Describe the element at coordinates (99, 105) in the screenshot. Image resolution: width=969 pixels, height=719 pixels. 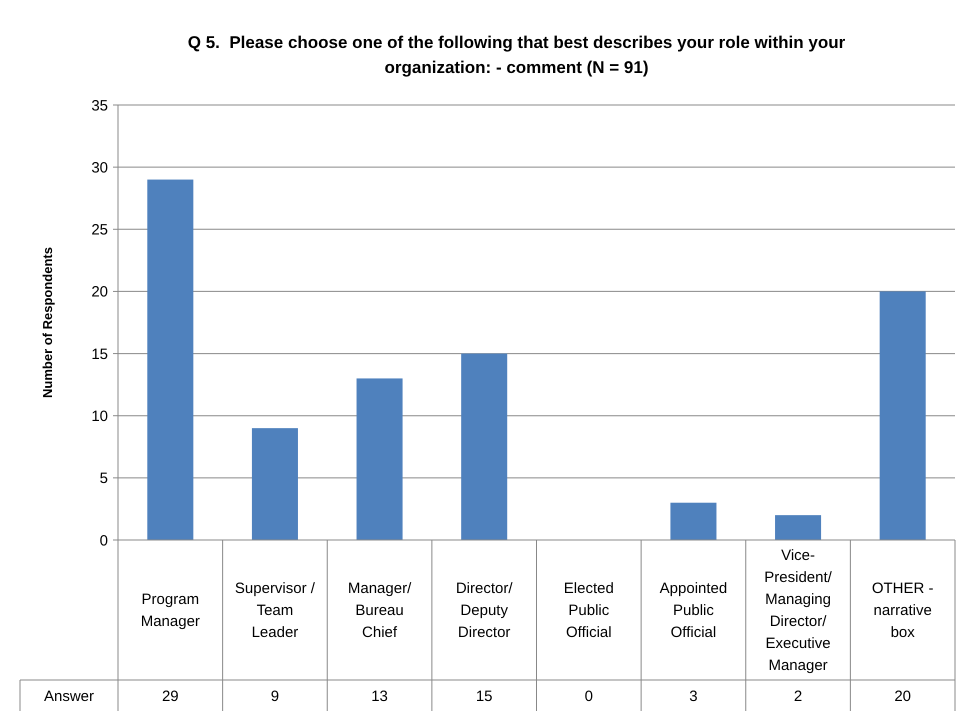
I see `y-tick-label: 35` at that location.